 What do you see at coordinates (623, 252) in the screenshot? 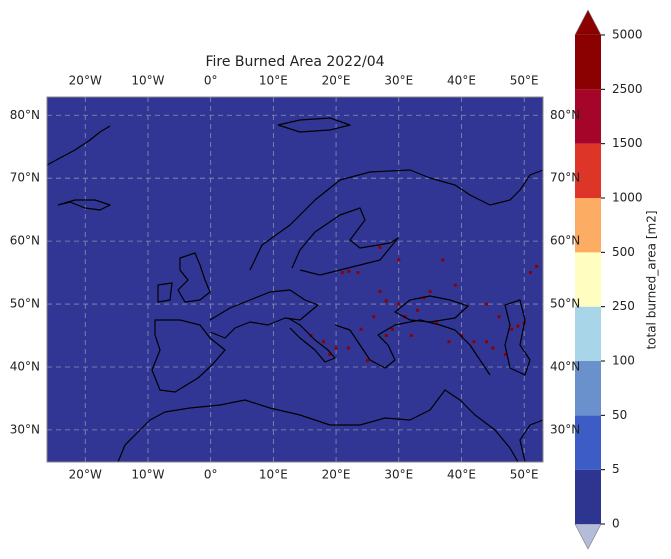
I see `colorbar-tick-label: 500` at bounding box center [623, 252].